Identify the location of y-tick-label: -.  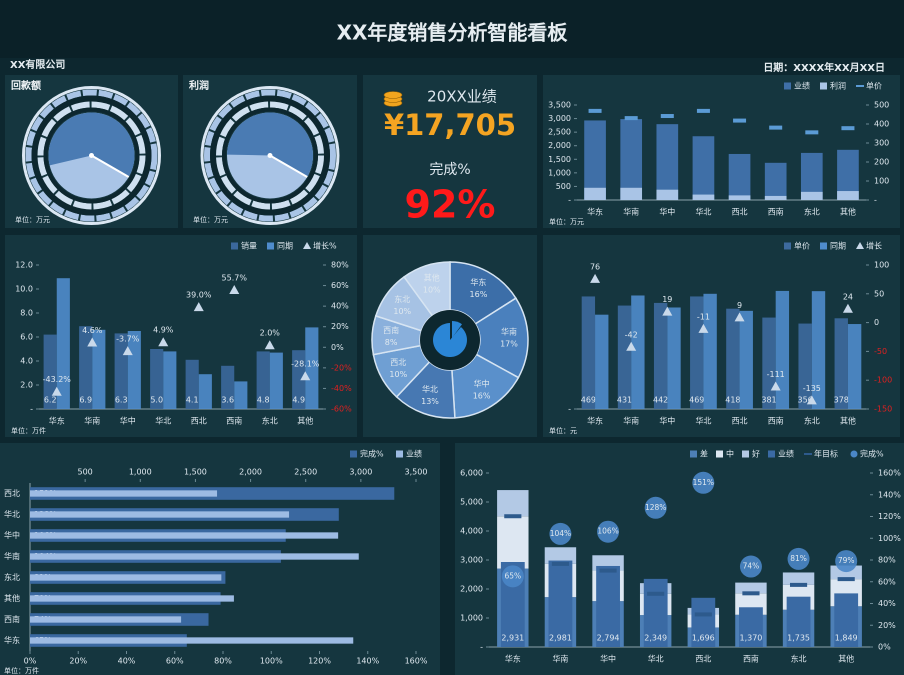
(569, 200).